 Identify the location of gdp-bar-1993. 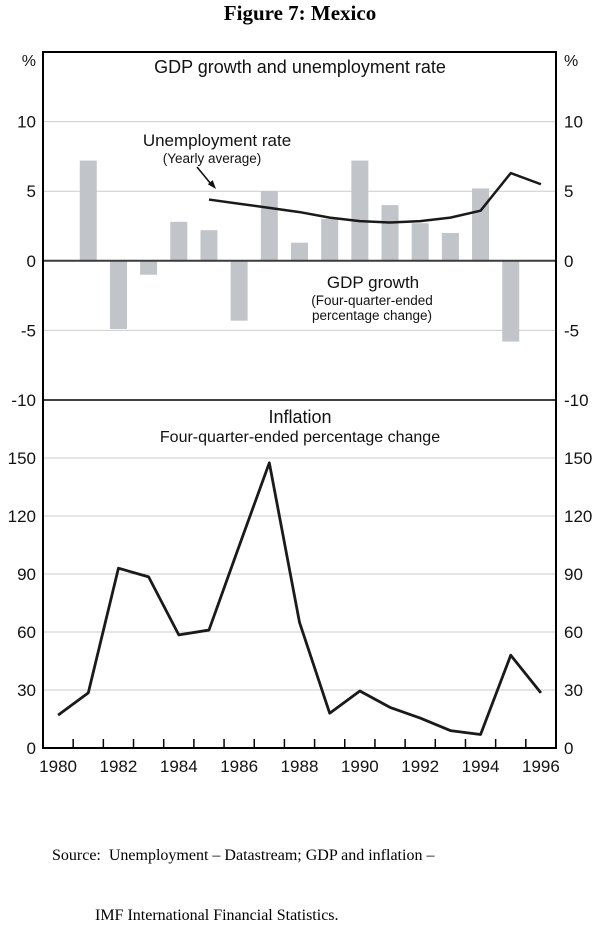
(450, 246).